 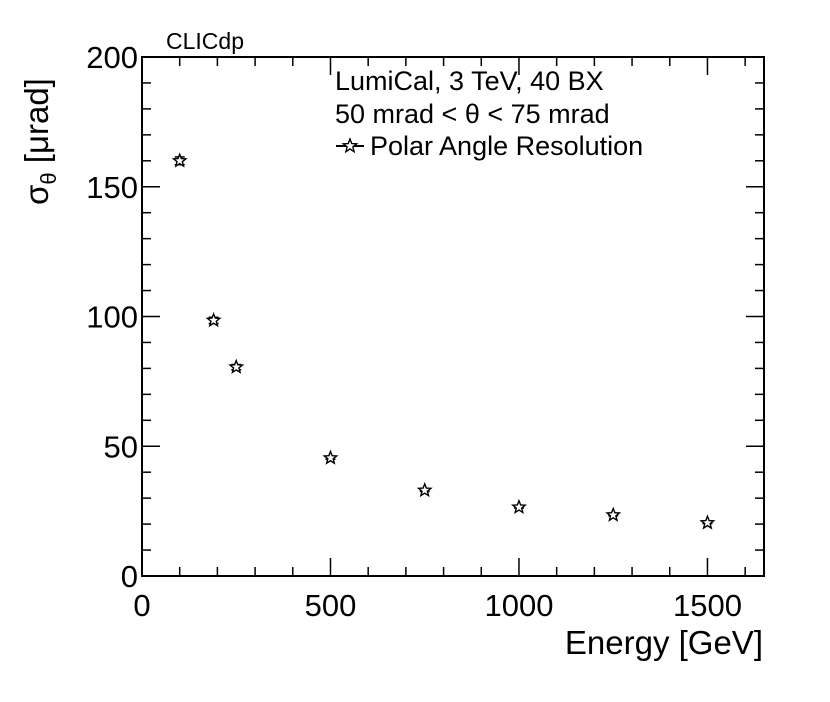 I want to click on y-axis-unit: [μrad], so click(x=36, y=120).